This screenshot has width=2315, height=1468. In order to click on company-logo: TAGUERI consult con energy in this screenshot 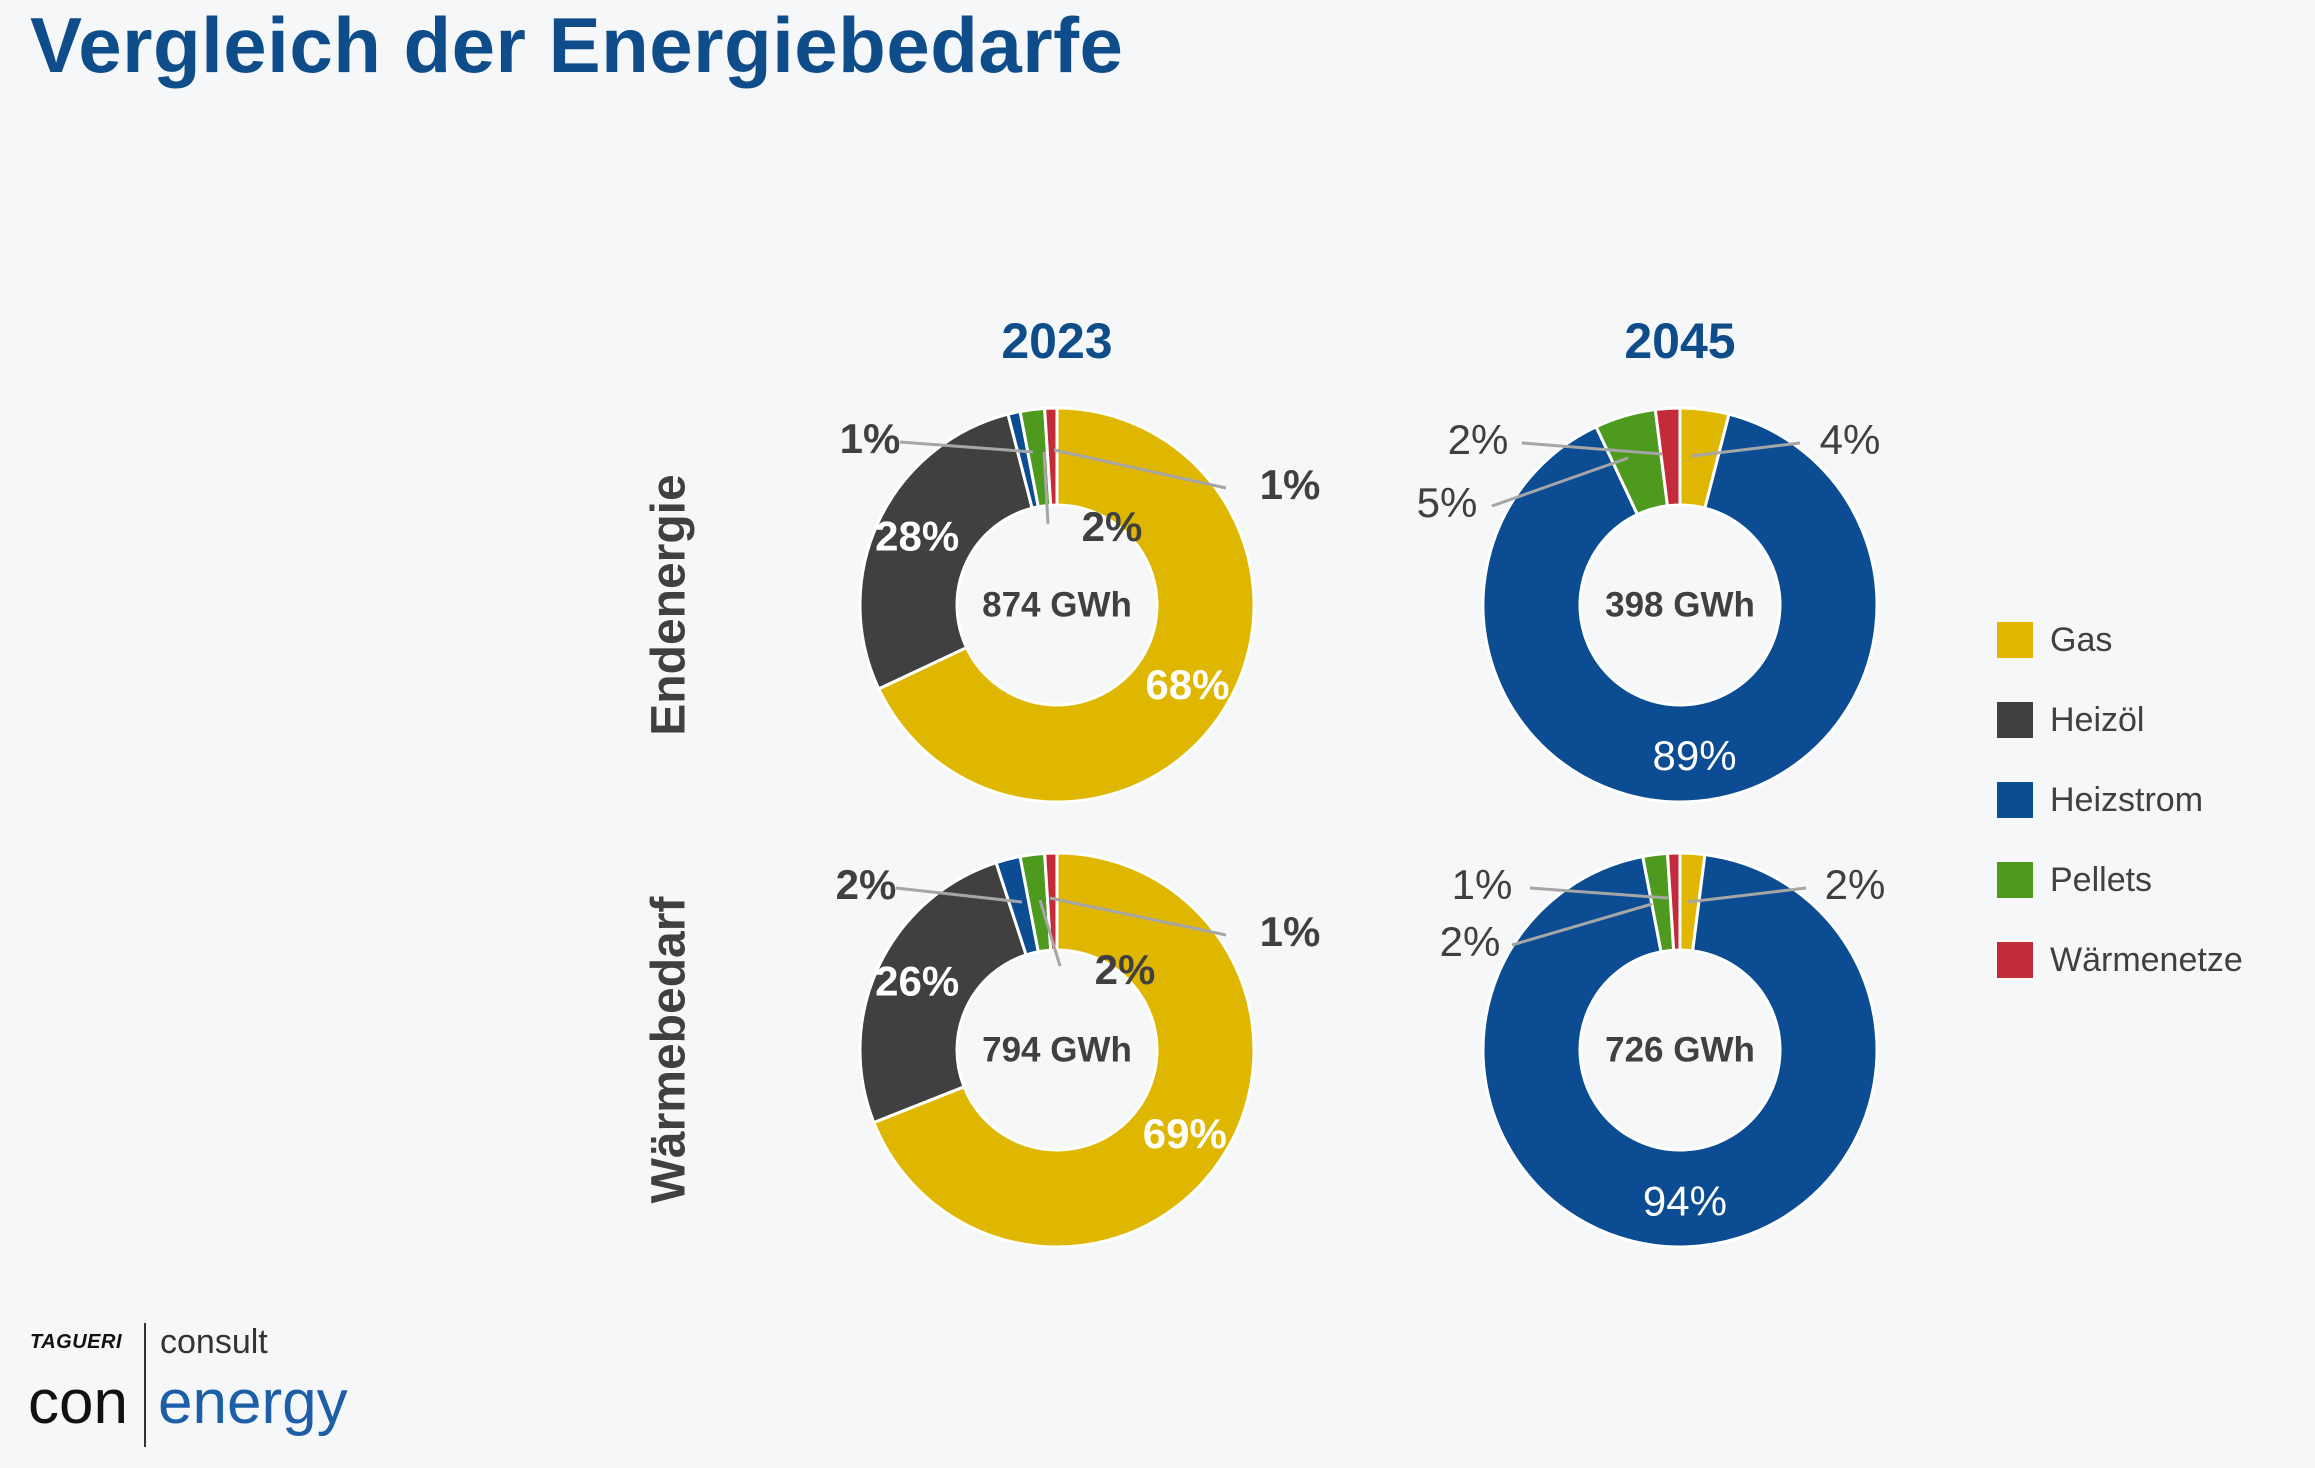, I will do `click(238, 1385)`.